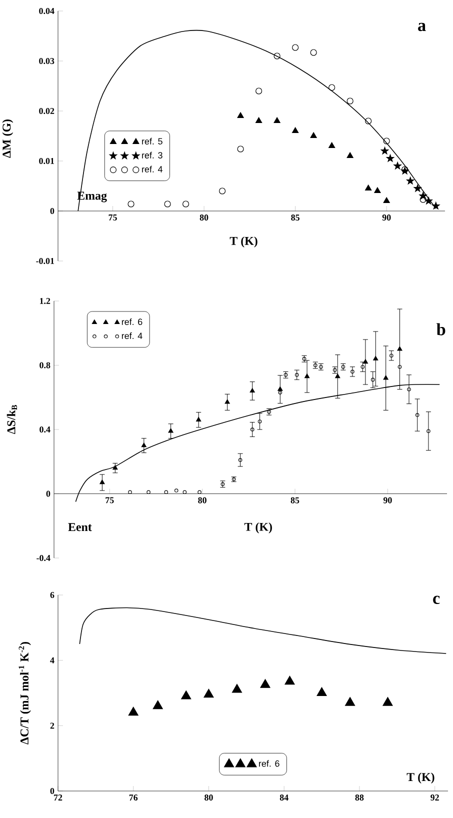  Describe the element at coordinates (11, 419) in the screenshot. I see `y-axis-title: ΔS/k$_{B}$` at that location.